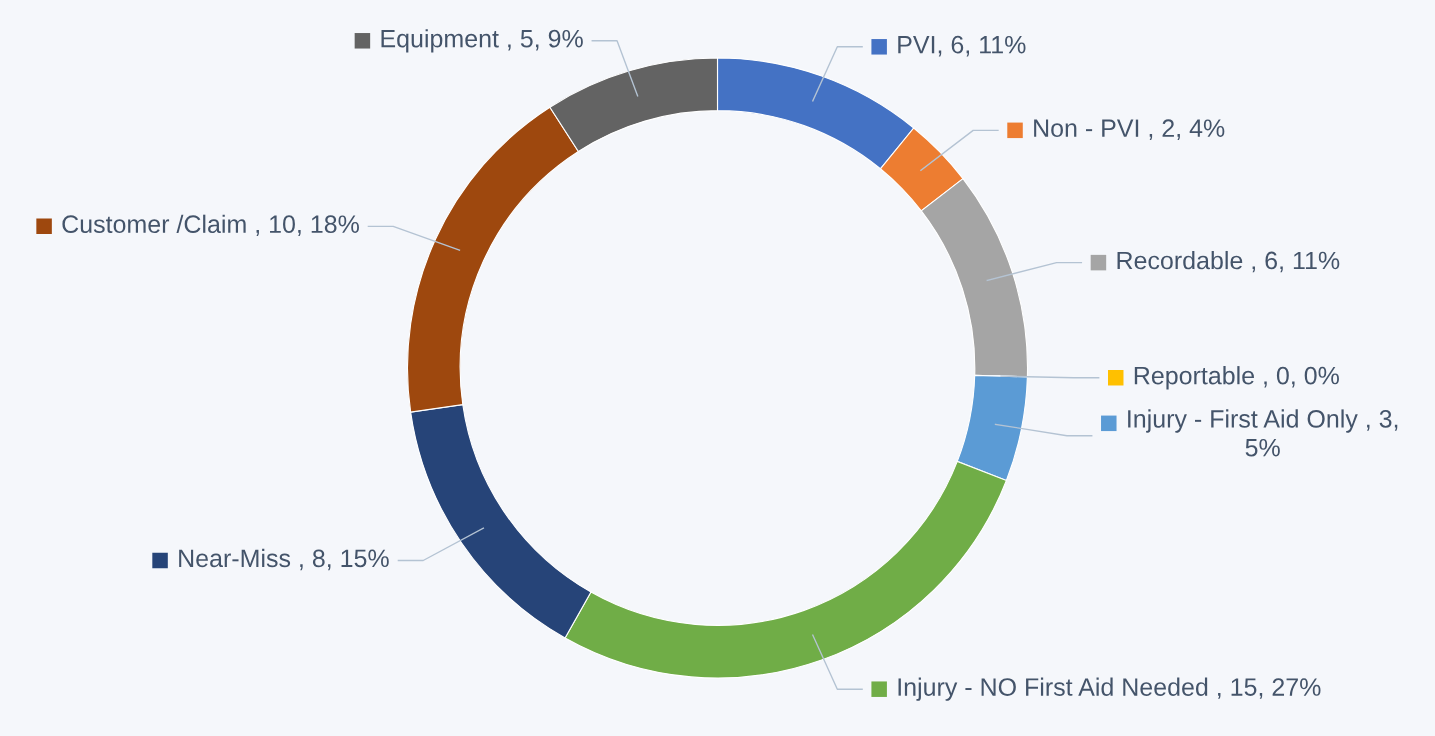 The height and width of the screenshot is (736, 1435). Describe the element at coordinates (1129, 129) in the screenshot. I see `legend-label: Non - PVI , 2, 4%` at that location.